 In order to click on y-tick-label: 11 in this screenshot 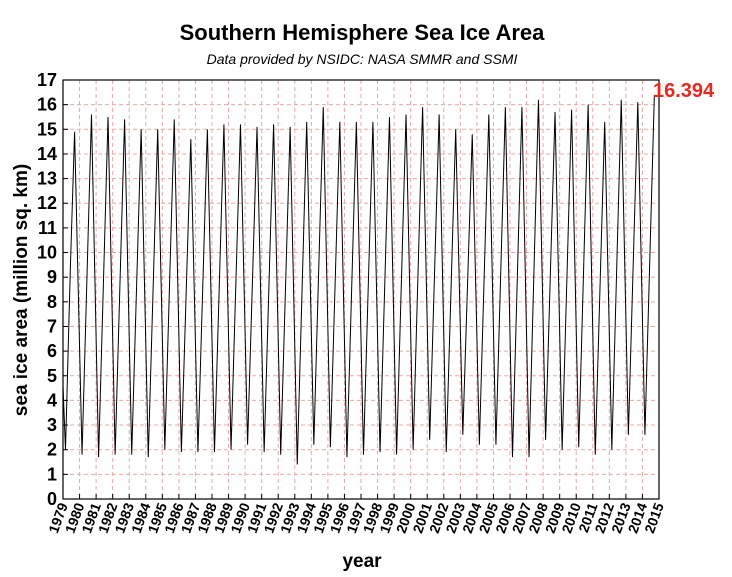, I will do `click(47, 228)`.